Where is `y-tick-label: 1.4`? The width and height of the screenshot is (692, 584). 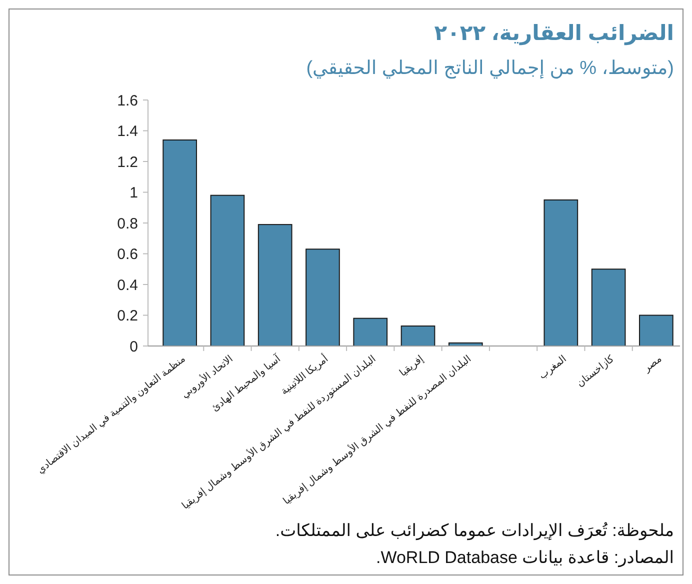
y-tick-label: 1.4 is located at coordinates (127, 131).